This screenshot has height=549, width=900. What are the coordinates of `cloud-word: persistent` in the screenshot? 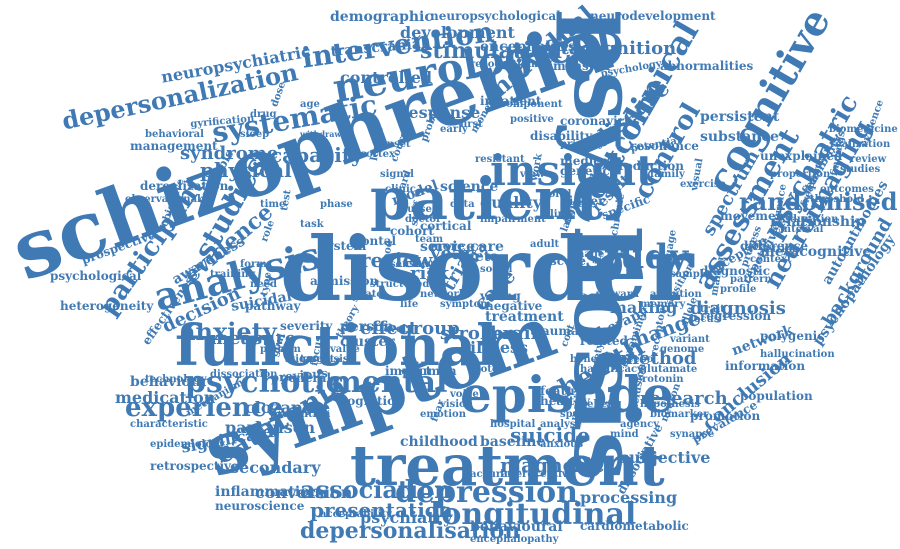 It's located at (740, 117).